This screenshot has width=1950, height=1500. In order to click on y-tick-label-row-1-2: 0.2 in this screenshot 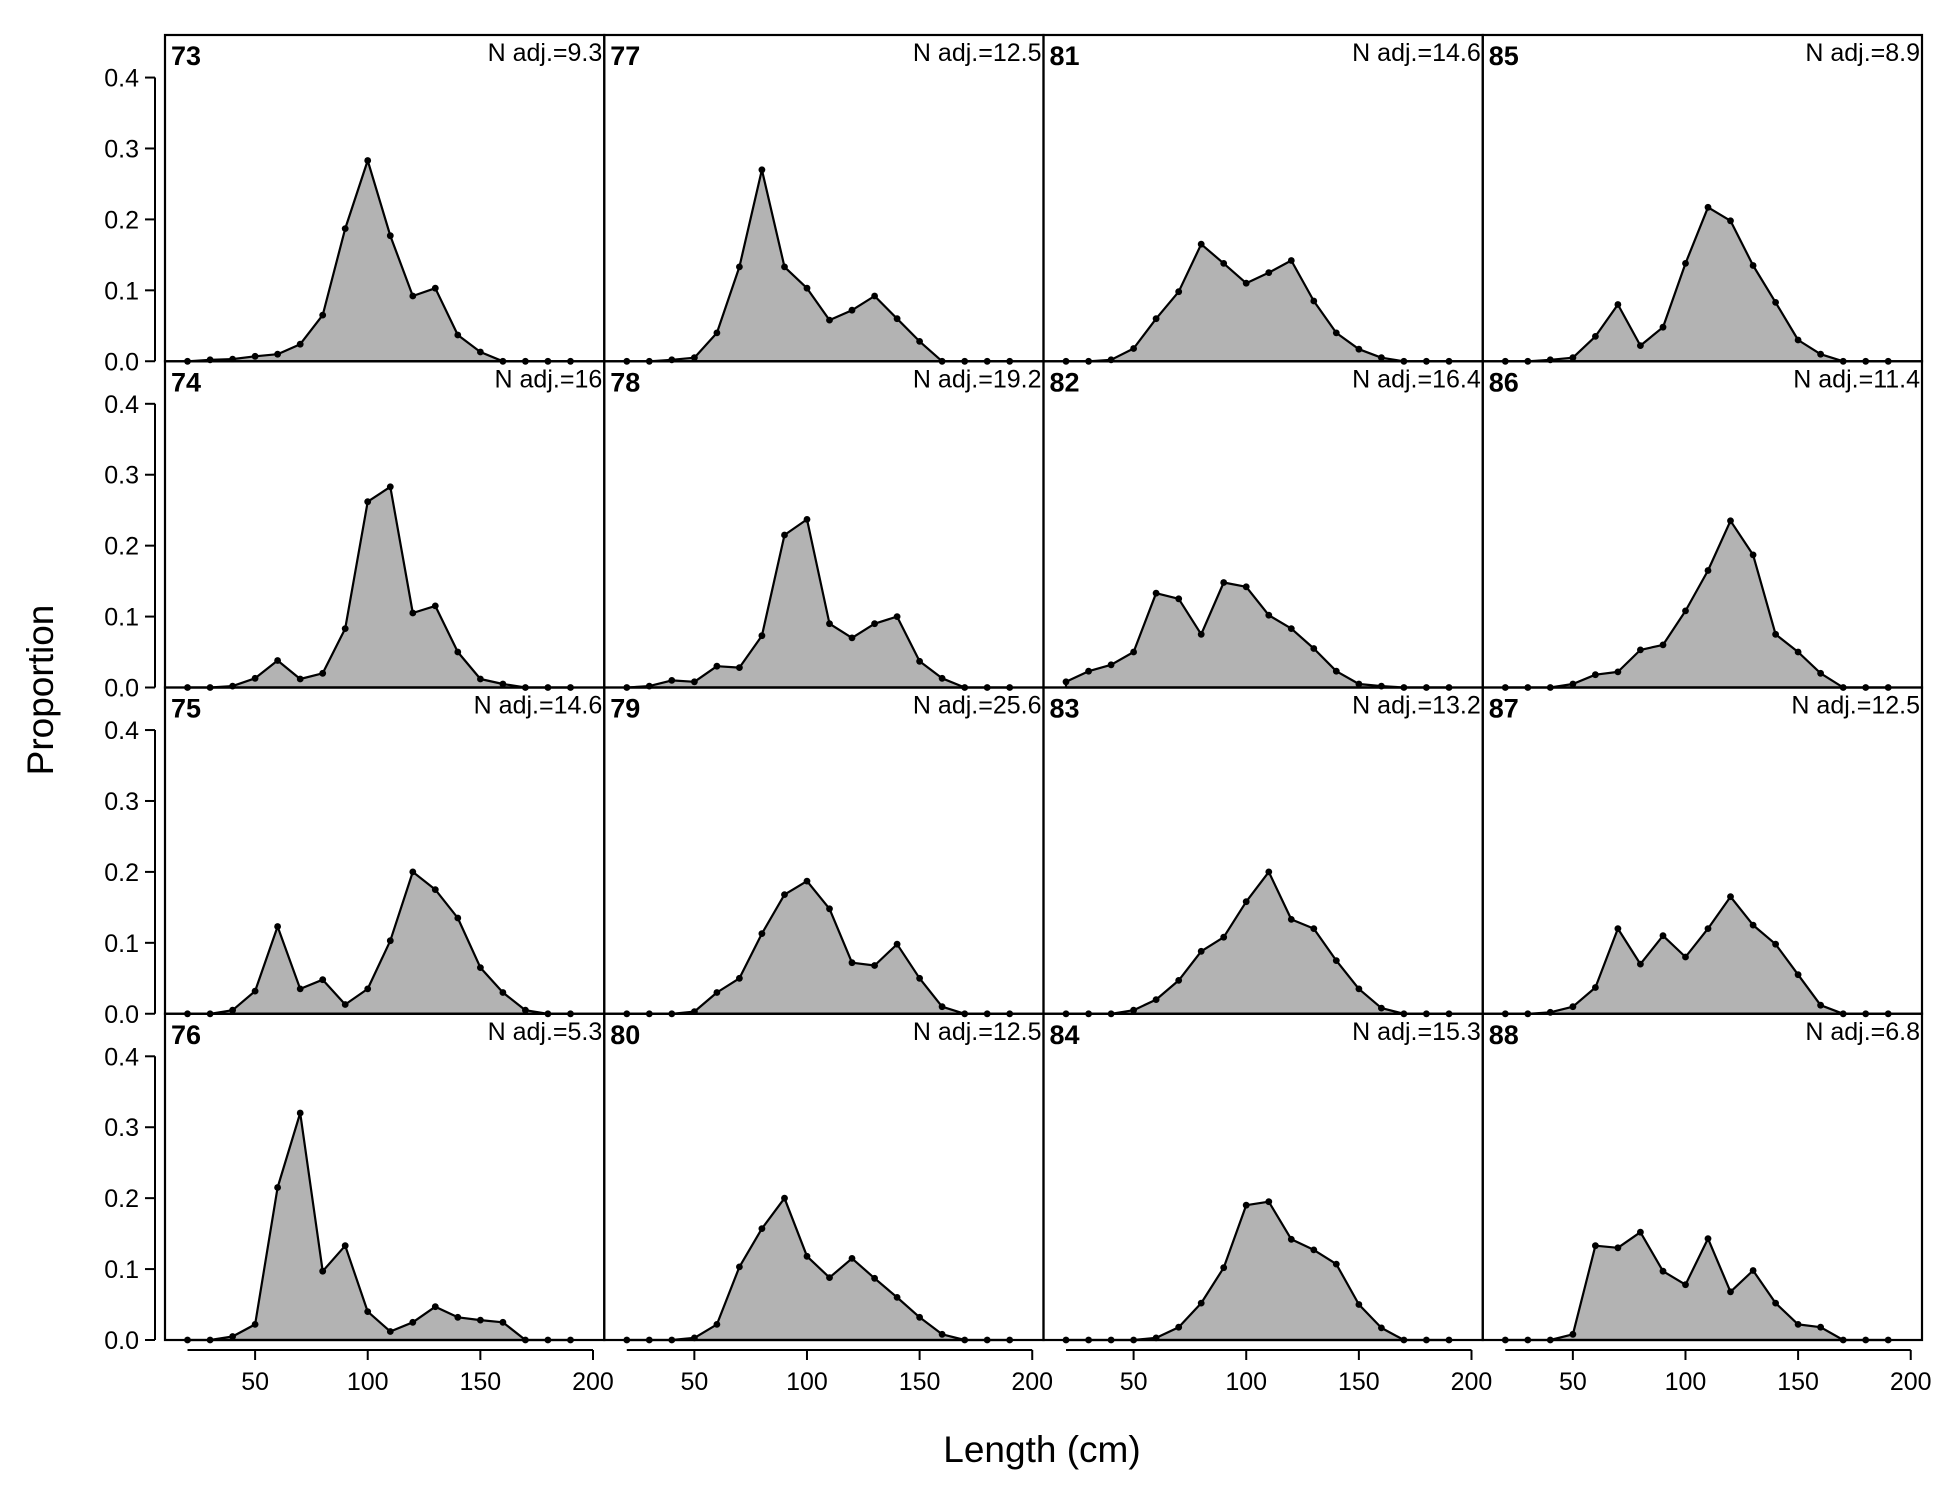, I will do `click(121, 547)`.